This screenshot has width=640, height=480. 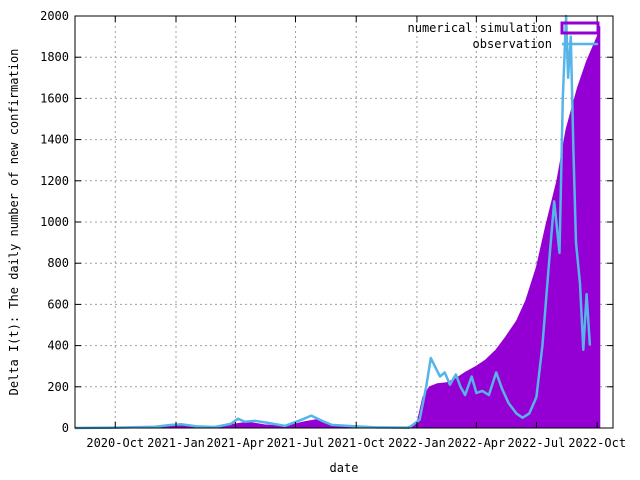 I want to click on y-tick-label: 800, so click(x=58, y=263).